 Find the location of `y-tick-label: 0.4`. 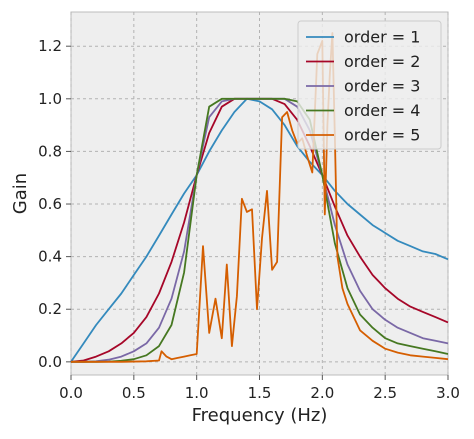

y-tick-label: 0.4 is located at coordinates (50, 257).